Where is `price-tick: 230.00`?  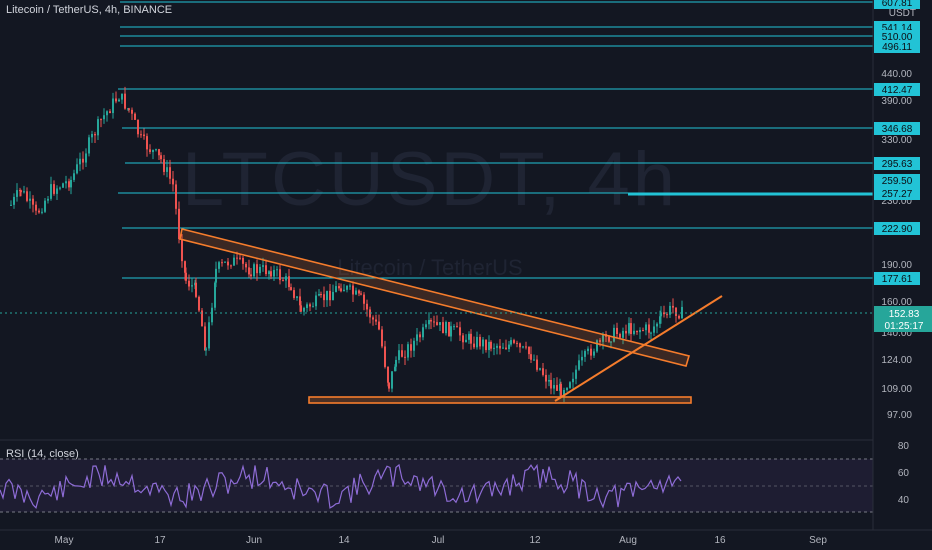
price-tick: 230.00 is located at coordinates (896, 201).